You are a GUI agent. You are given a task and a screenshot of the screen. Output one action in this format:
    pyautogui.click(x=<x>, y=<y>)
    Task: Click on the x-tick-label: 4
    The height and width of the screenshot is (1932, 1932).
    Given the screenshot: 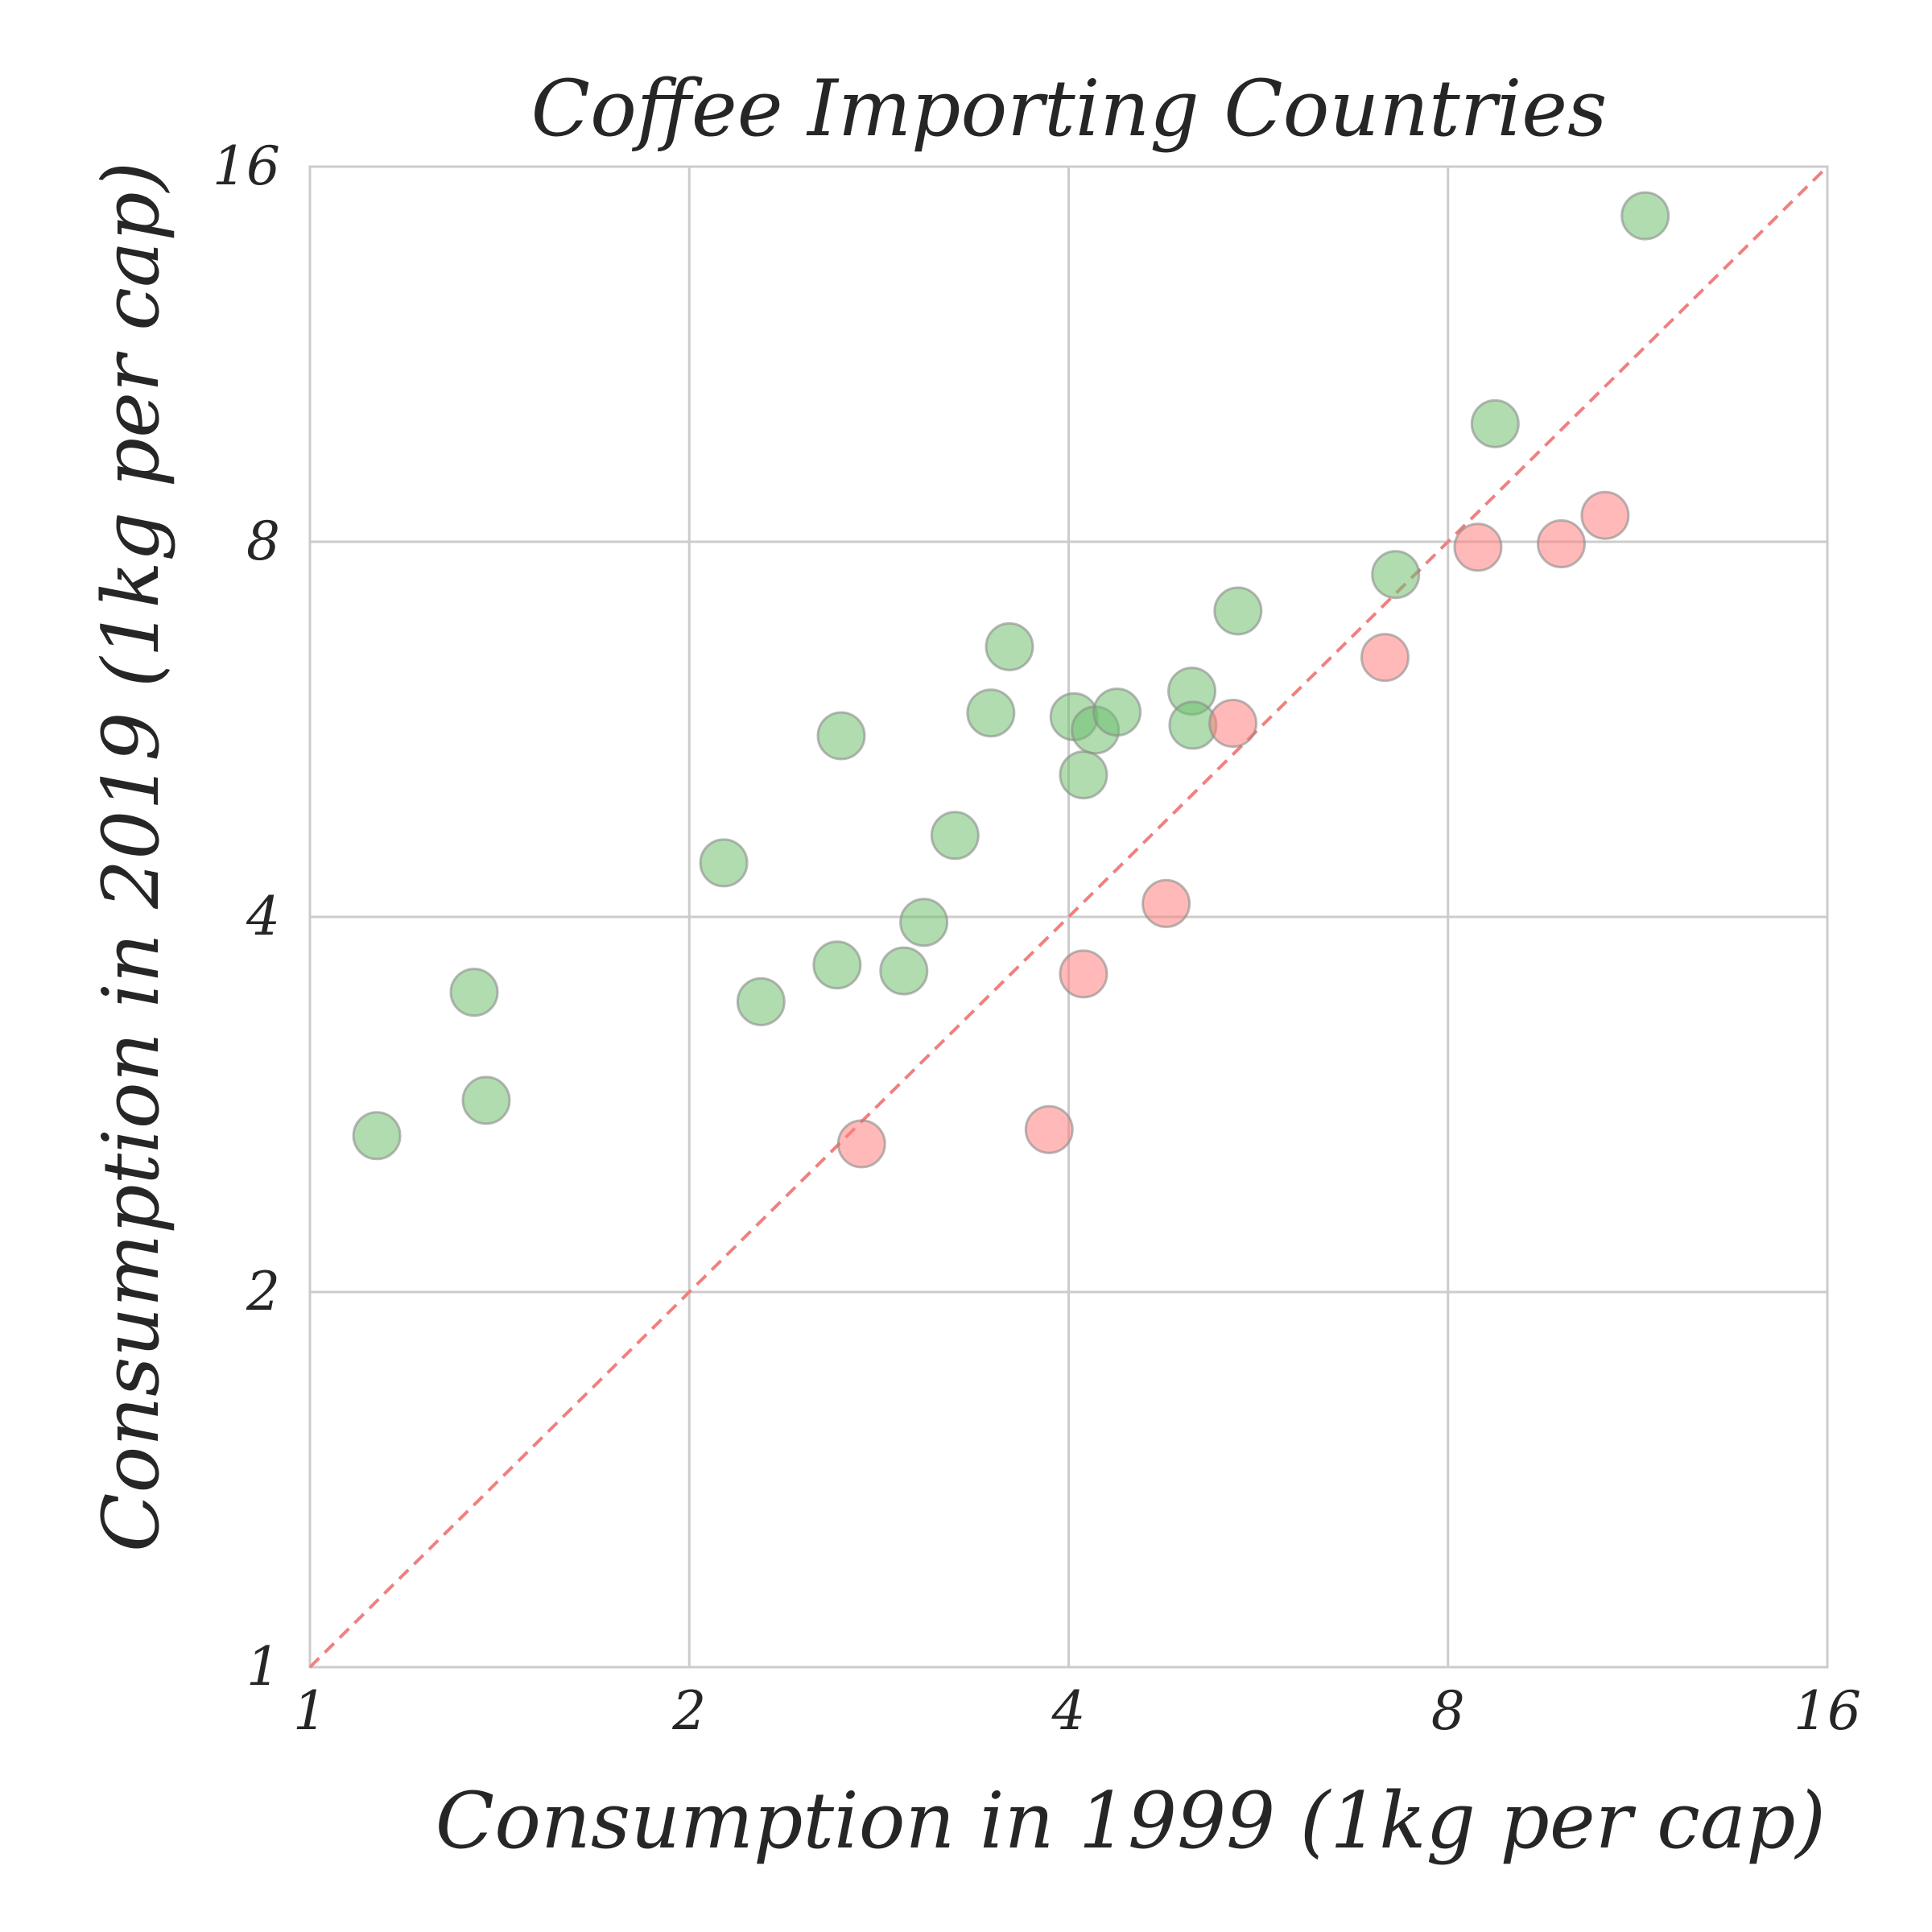 What is the action you would take?
    pyautogui.click(x=1068, y=1711)
    